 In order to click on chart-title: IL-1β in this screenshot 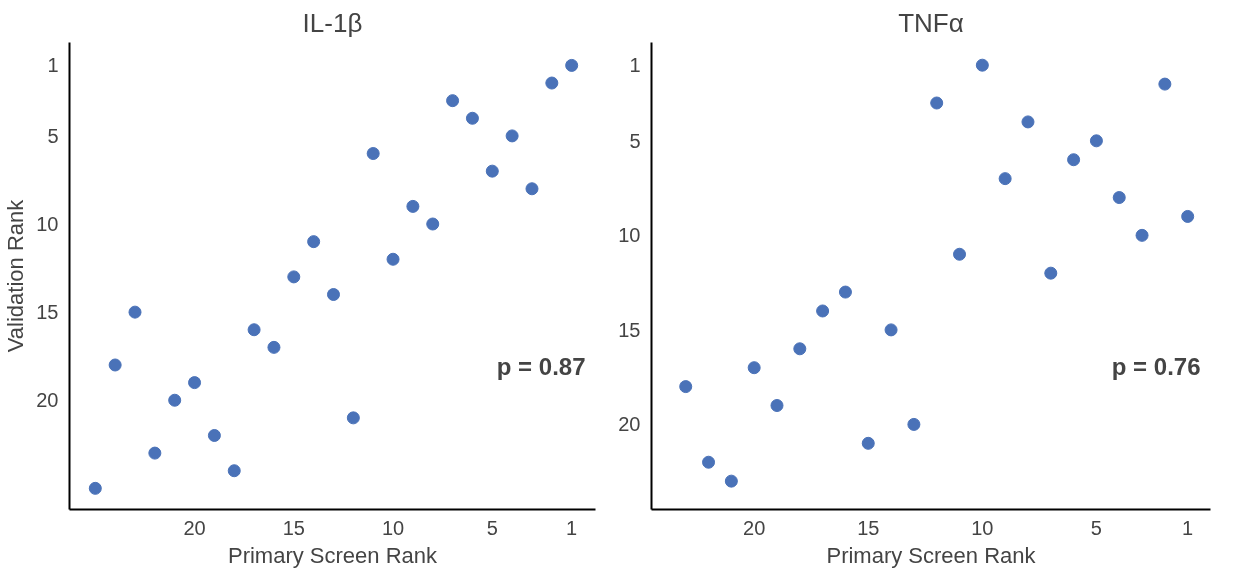, I will do `click(332, 22)`.